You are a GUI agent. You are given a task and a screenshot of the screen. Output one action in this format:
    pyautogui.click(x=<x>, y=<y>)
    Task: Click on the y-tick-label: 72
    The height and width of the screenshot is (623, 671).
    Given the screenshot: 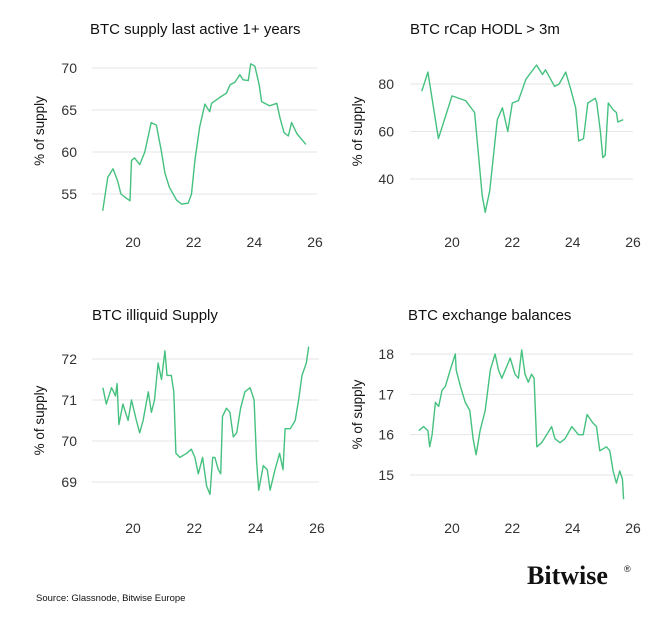 What is the action you would take?
    pyautogui.click(x=69, y=359)
    